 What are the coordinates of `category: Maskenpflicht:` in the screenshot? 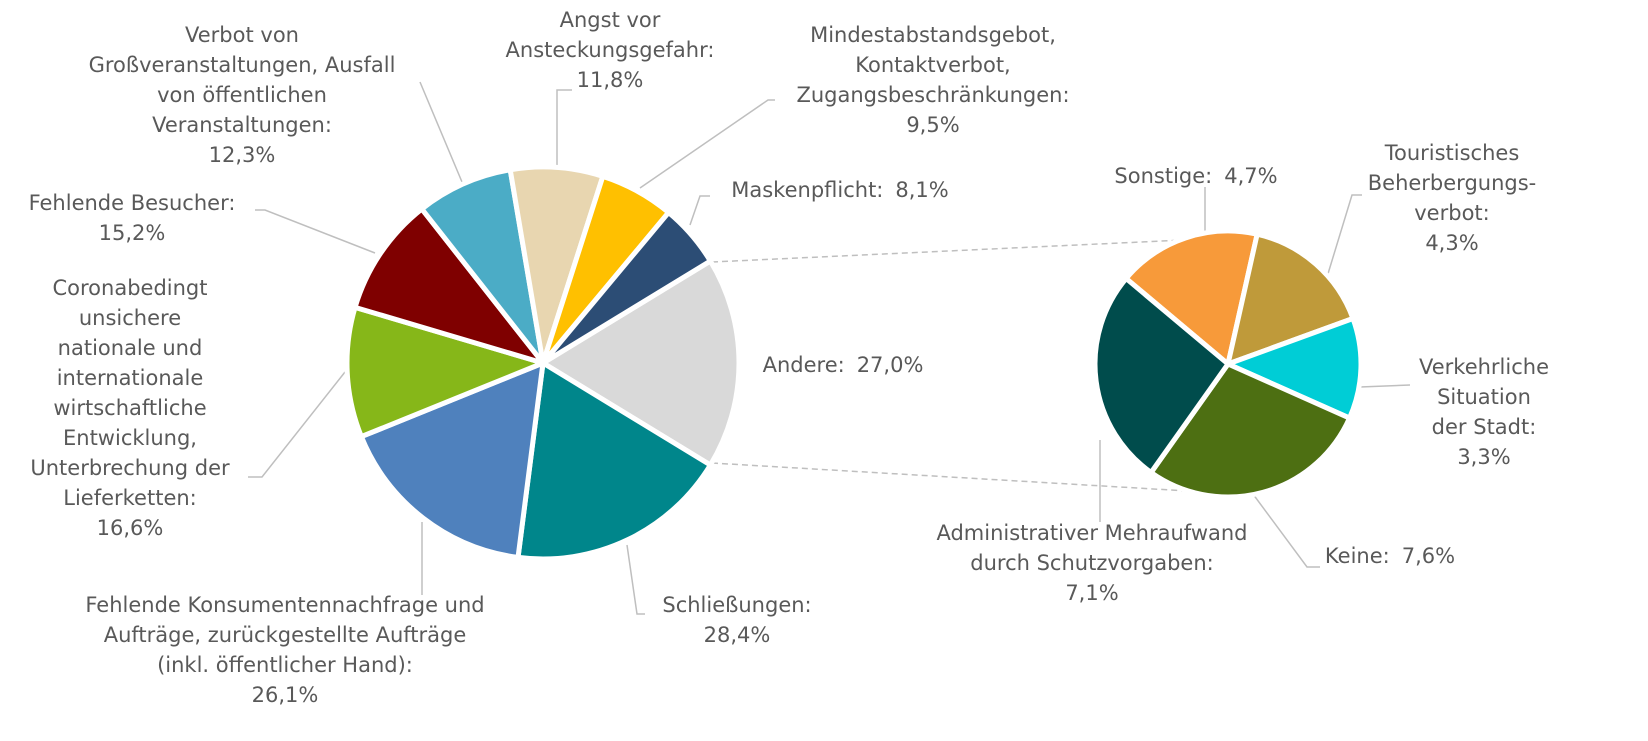 It's located at (807, 190).